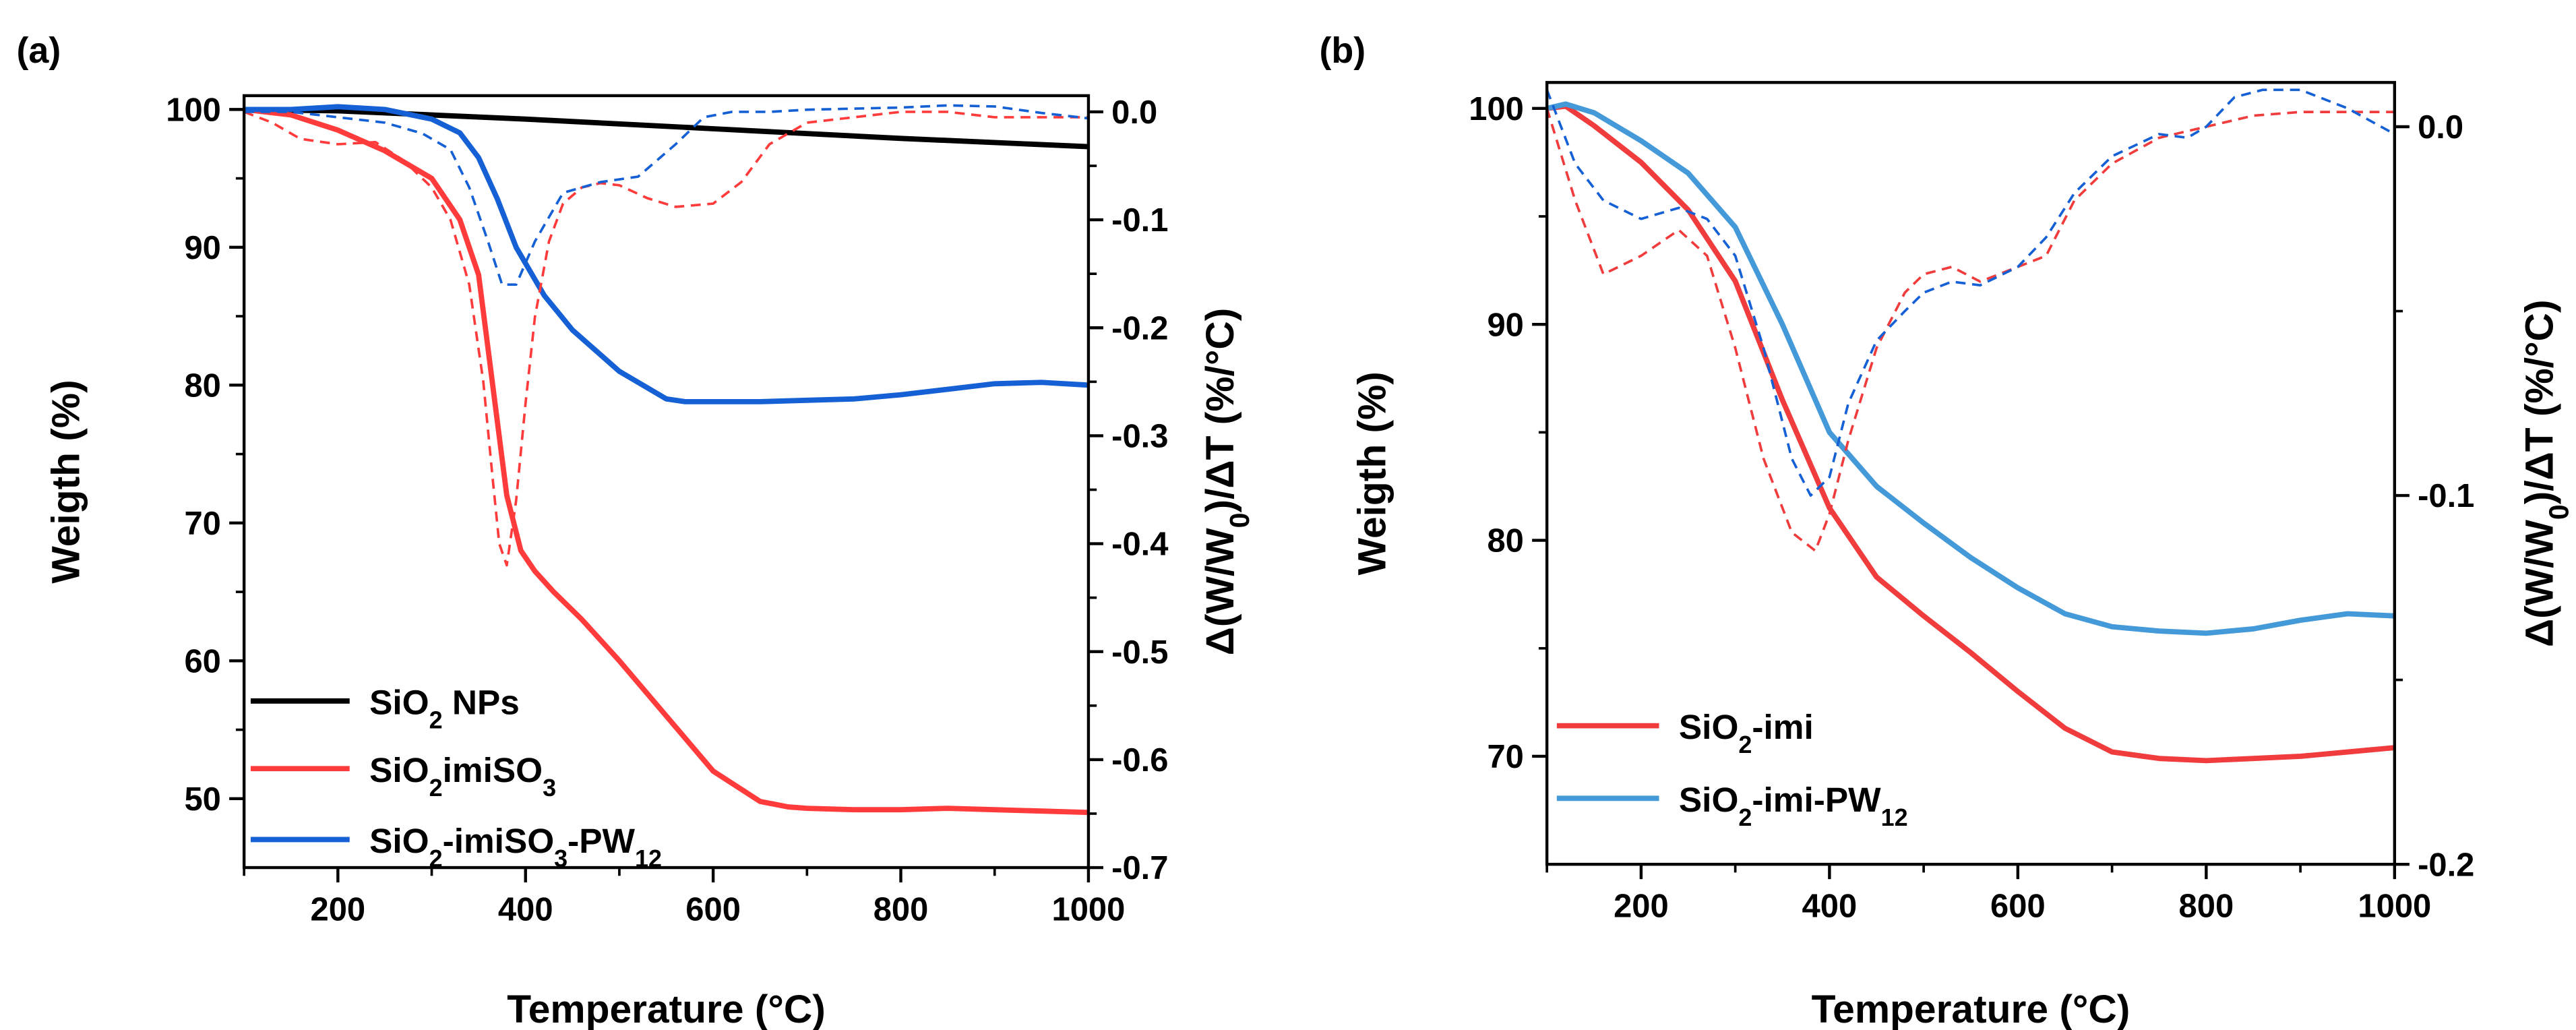  What do you see at coordinates (516, 846) in the screenshot?
I see `legend-label: SiO2-imiSO3-PW12` at bounding box center [516, 846].